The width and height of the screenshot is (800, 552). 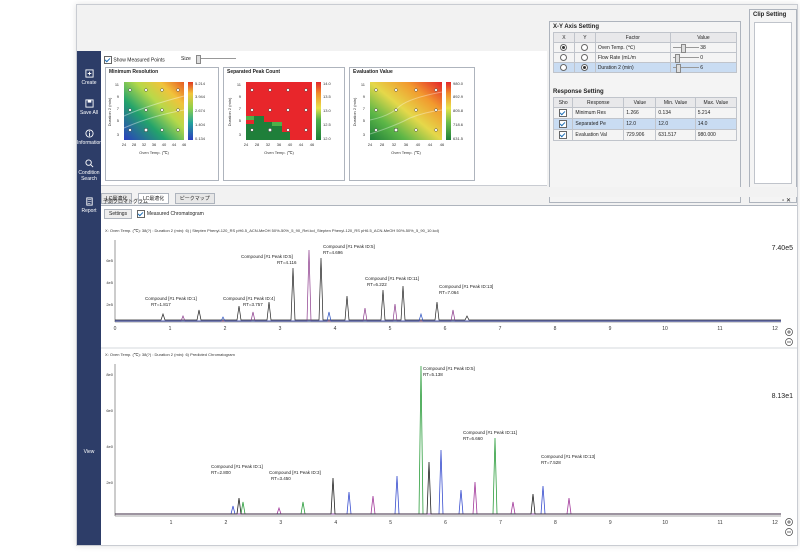 What do you see at coordinates (632, 47) in the screenshot?
I see `factor-name: Oven Temp. (℃)` at bounding box center [632, 47].